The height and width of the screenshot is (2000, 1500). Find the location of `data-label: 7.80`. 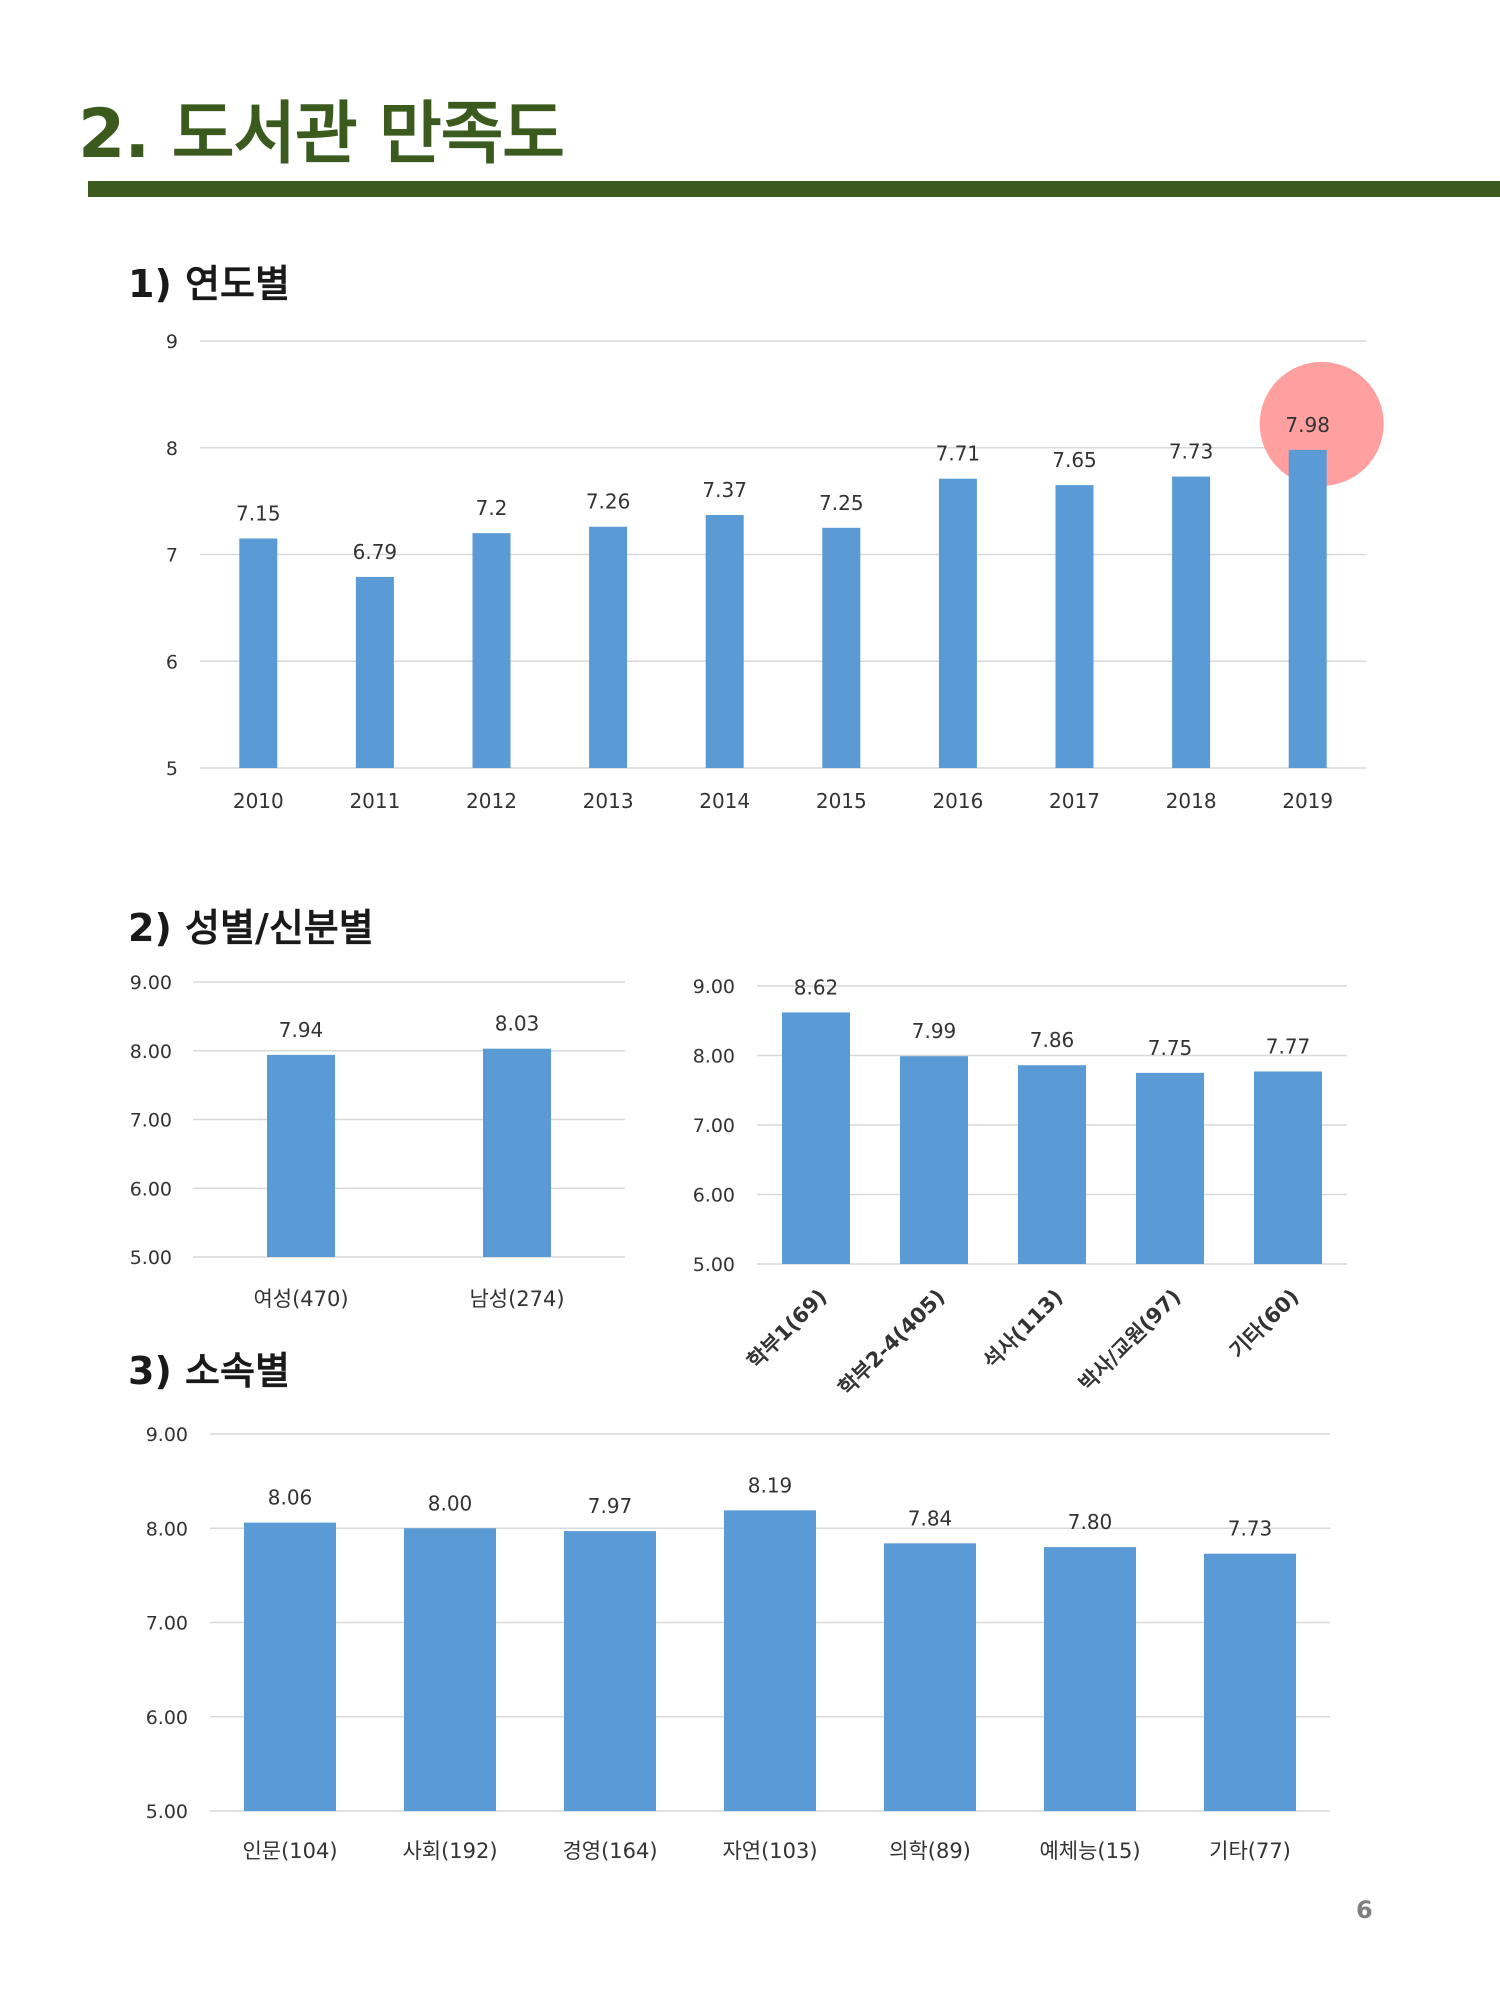

data-label: 7.80 is located at coordinates (1090, 1522).